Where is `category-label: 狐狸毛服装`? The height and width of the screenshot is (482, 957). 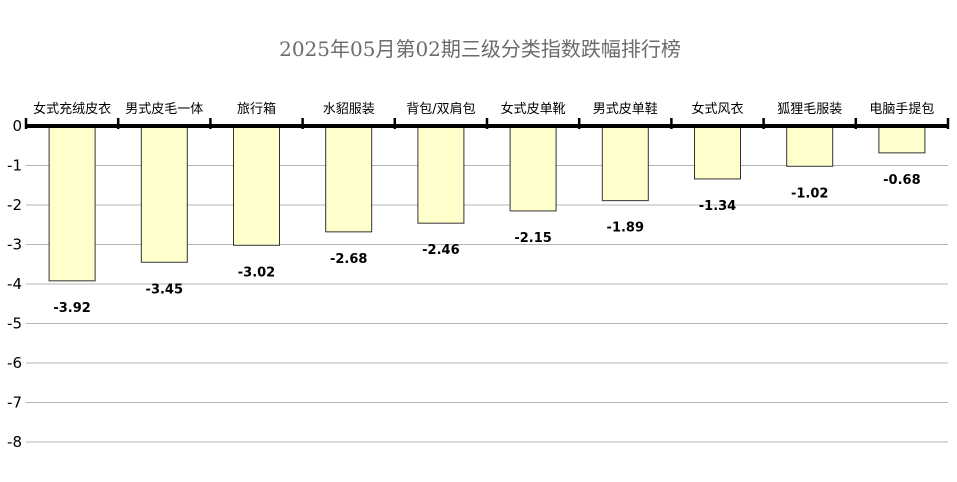 category-label: 狐狸毛服装 is located at coordinates (809, 109).